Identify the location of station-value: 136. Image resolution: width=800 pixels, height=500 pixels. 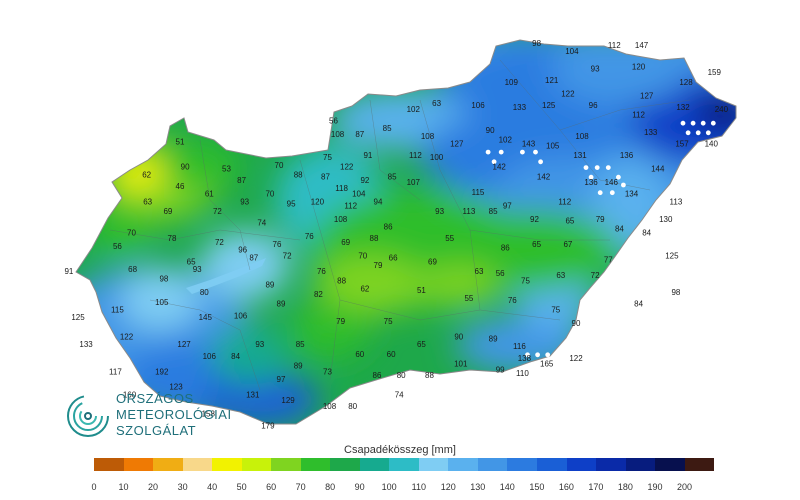
(591, 182).